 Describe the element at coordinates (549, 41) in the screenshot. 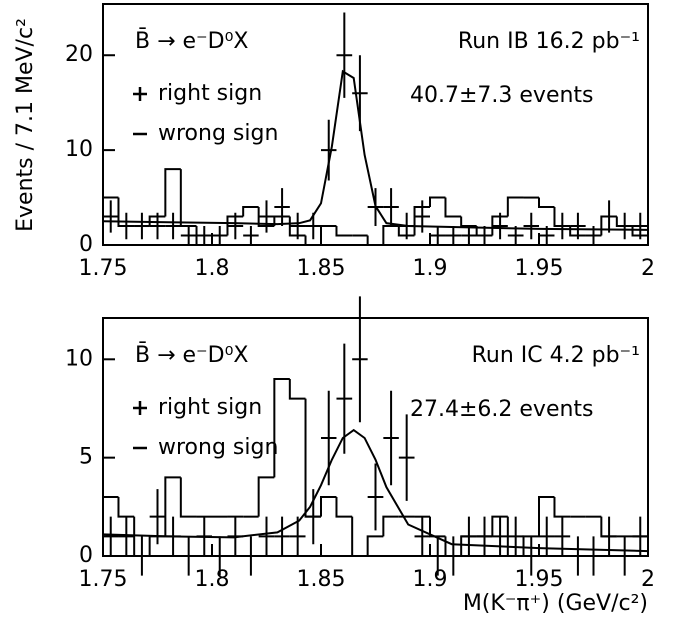

I see `annotation: Run IB 16.2 pb⁻¹` at that location.